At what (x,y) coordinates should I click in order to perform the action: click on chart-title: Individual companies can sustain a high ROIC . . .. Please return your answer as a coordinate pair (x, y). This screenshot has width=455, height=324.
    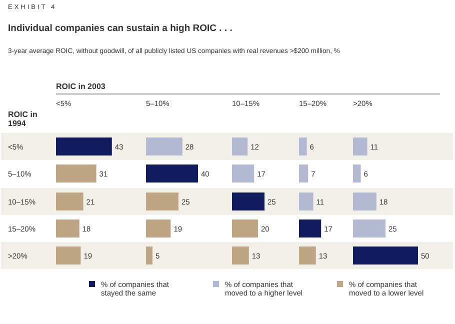
    Looking at the image, I should click on (120, 28).